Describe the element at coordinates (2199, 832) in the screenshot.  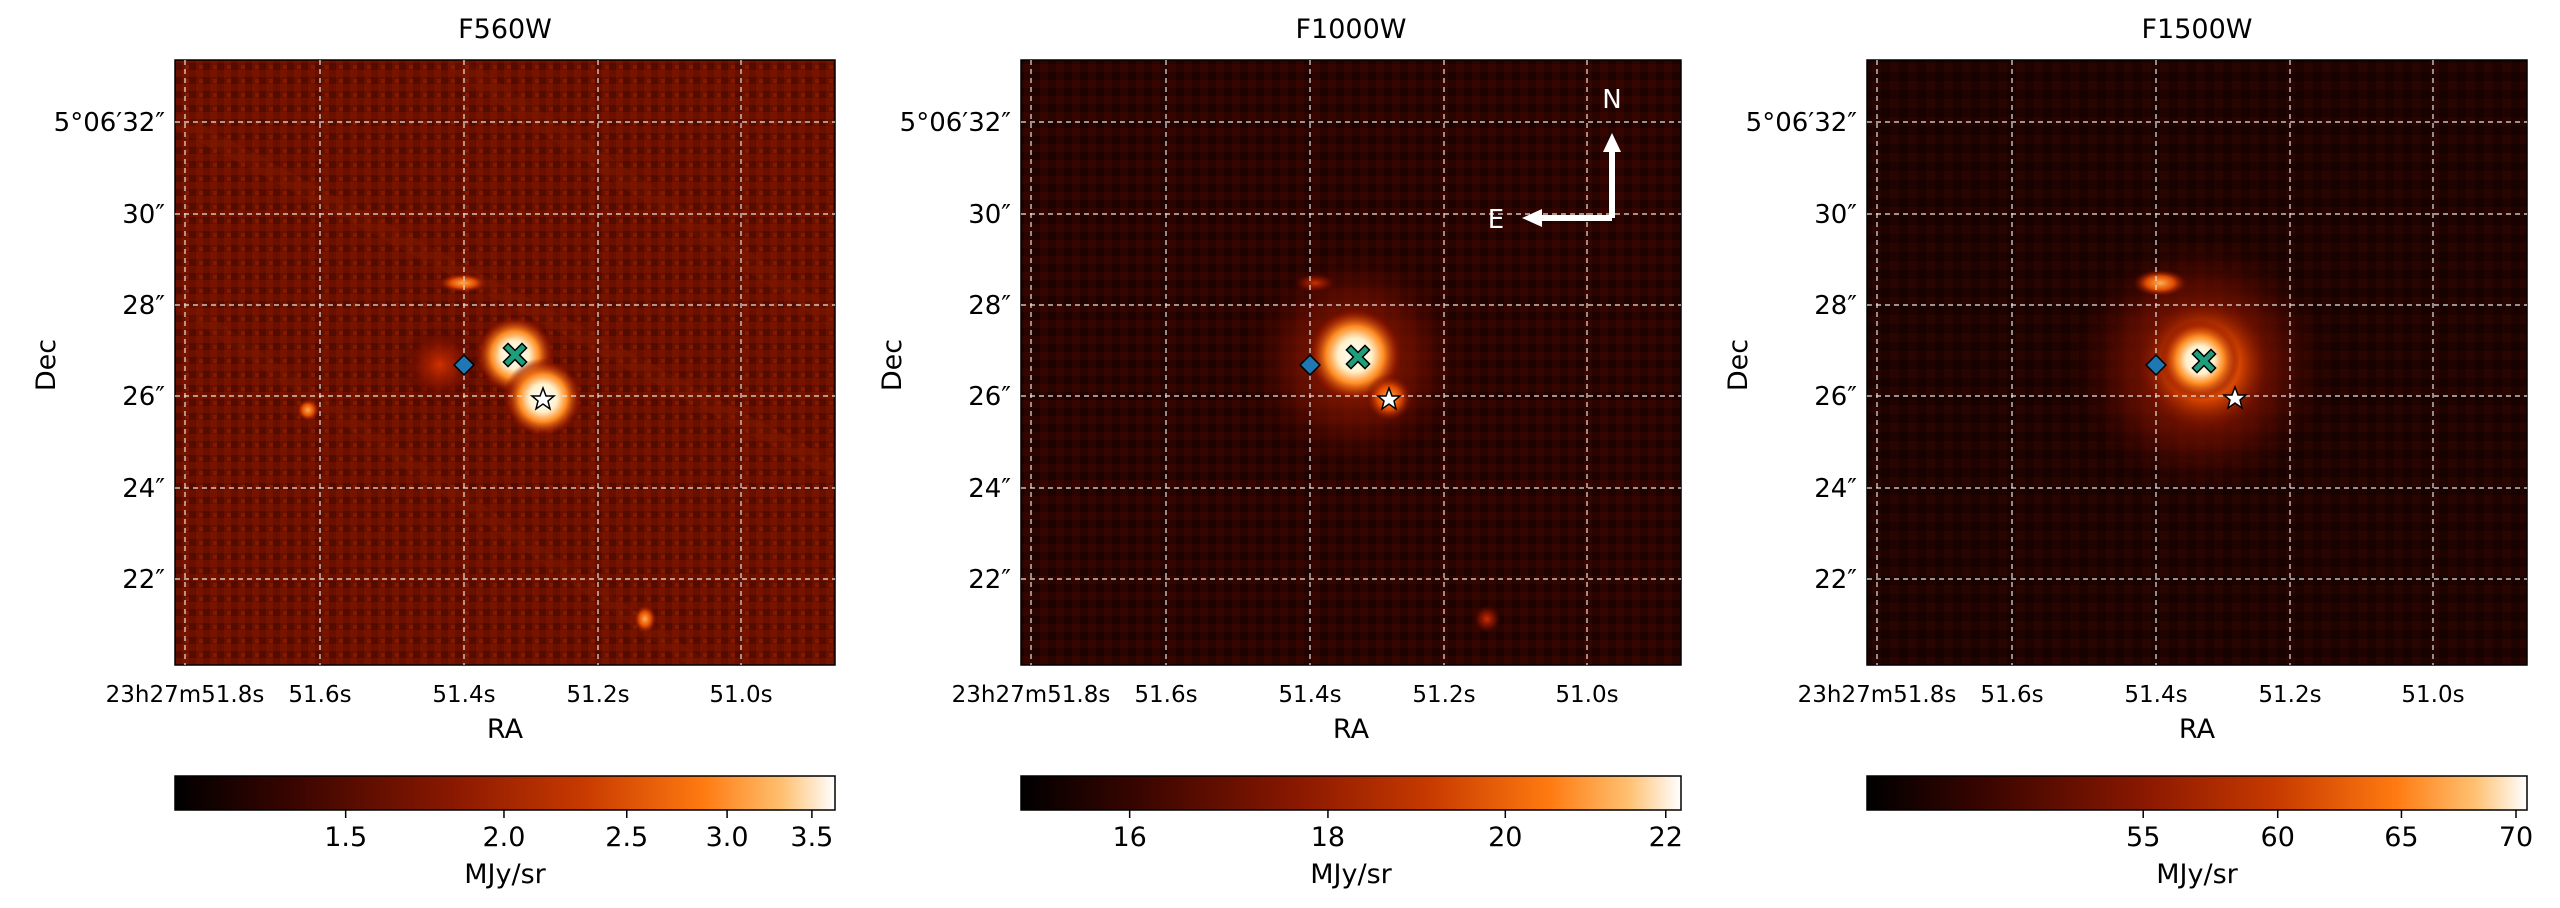
I see `colorbar: 55 60 65 70 MJy/sr` at that location.